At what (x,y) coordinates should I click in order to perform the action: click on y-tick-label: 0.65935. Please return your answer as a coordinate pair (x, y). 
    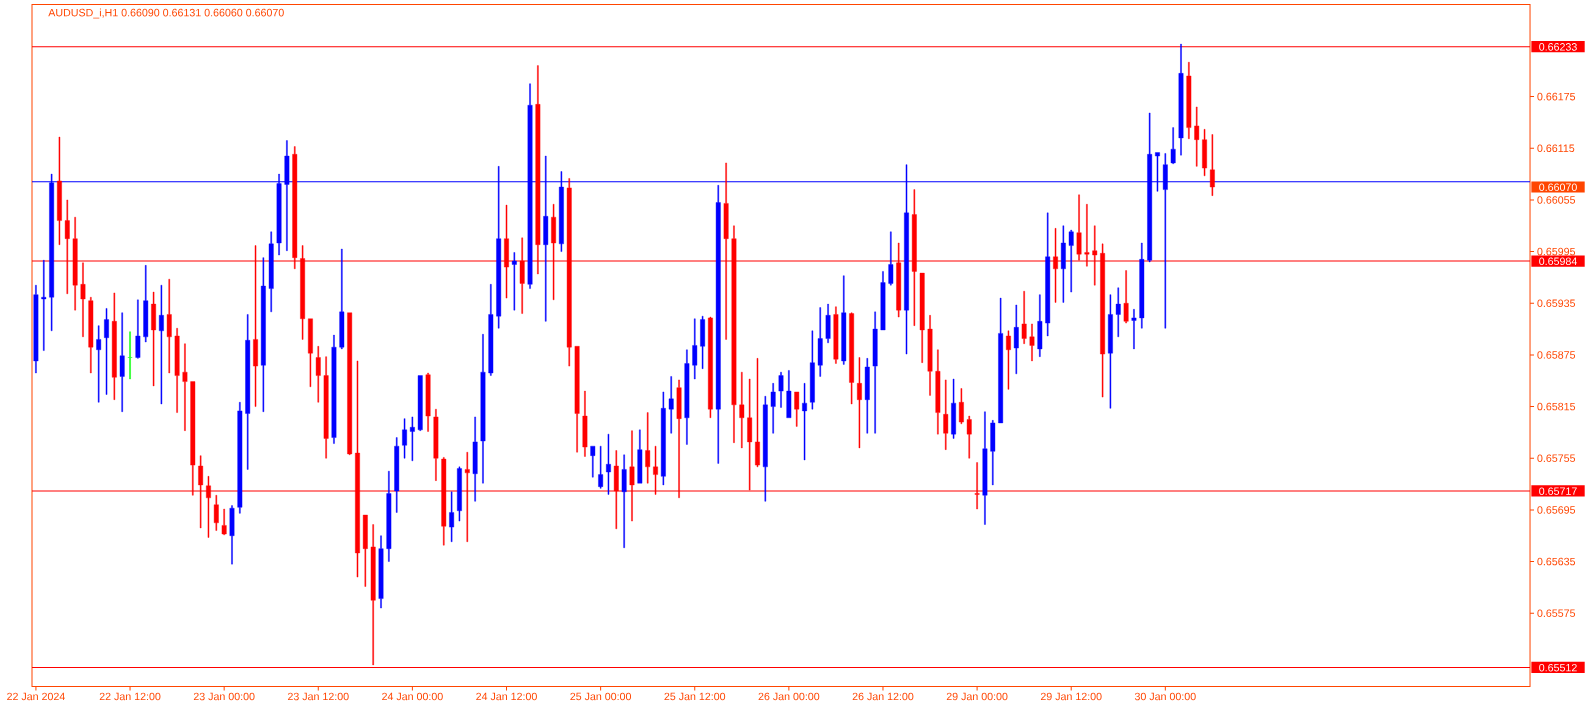
    Looking at the image, I should click on (1556, 303).